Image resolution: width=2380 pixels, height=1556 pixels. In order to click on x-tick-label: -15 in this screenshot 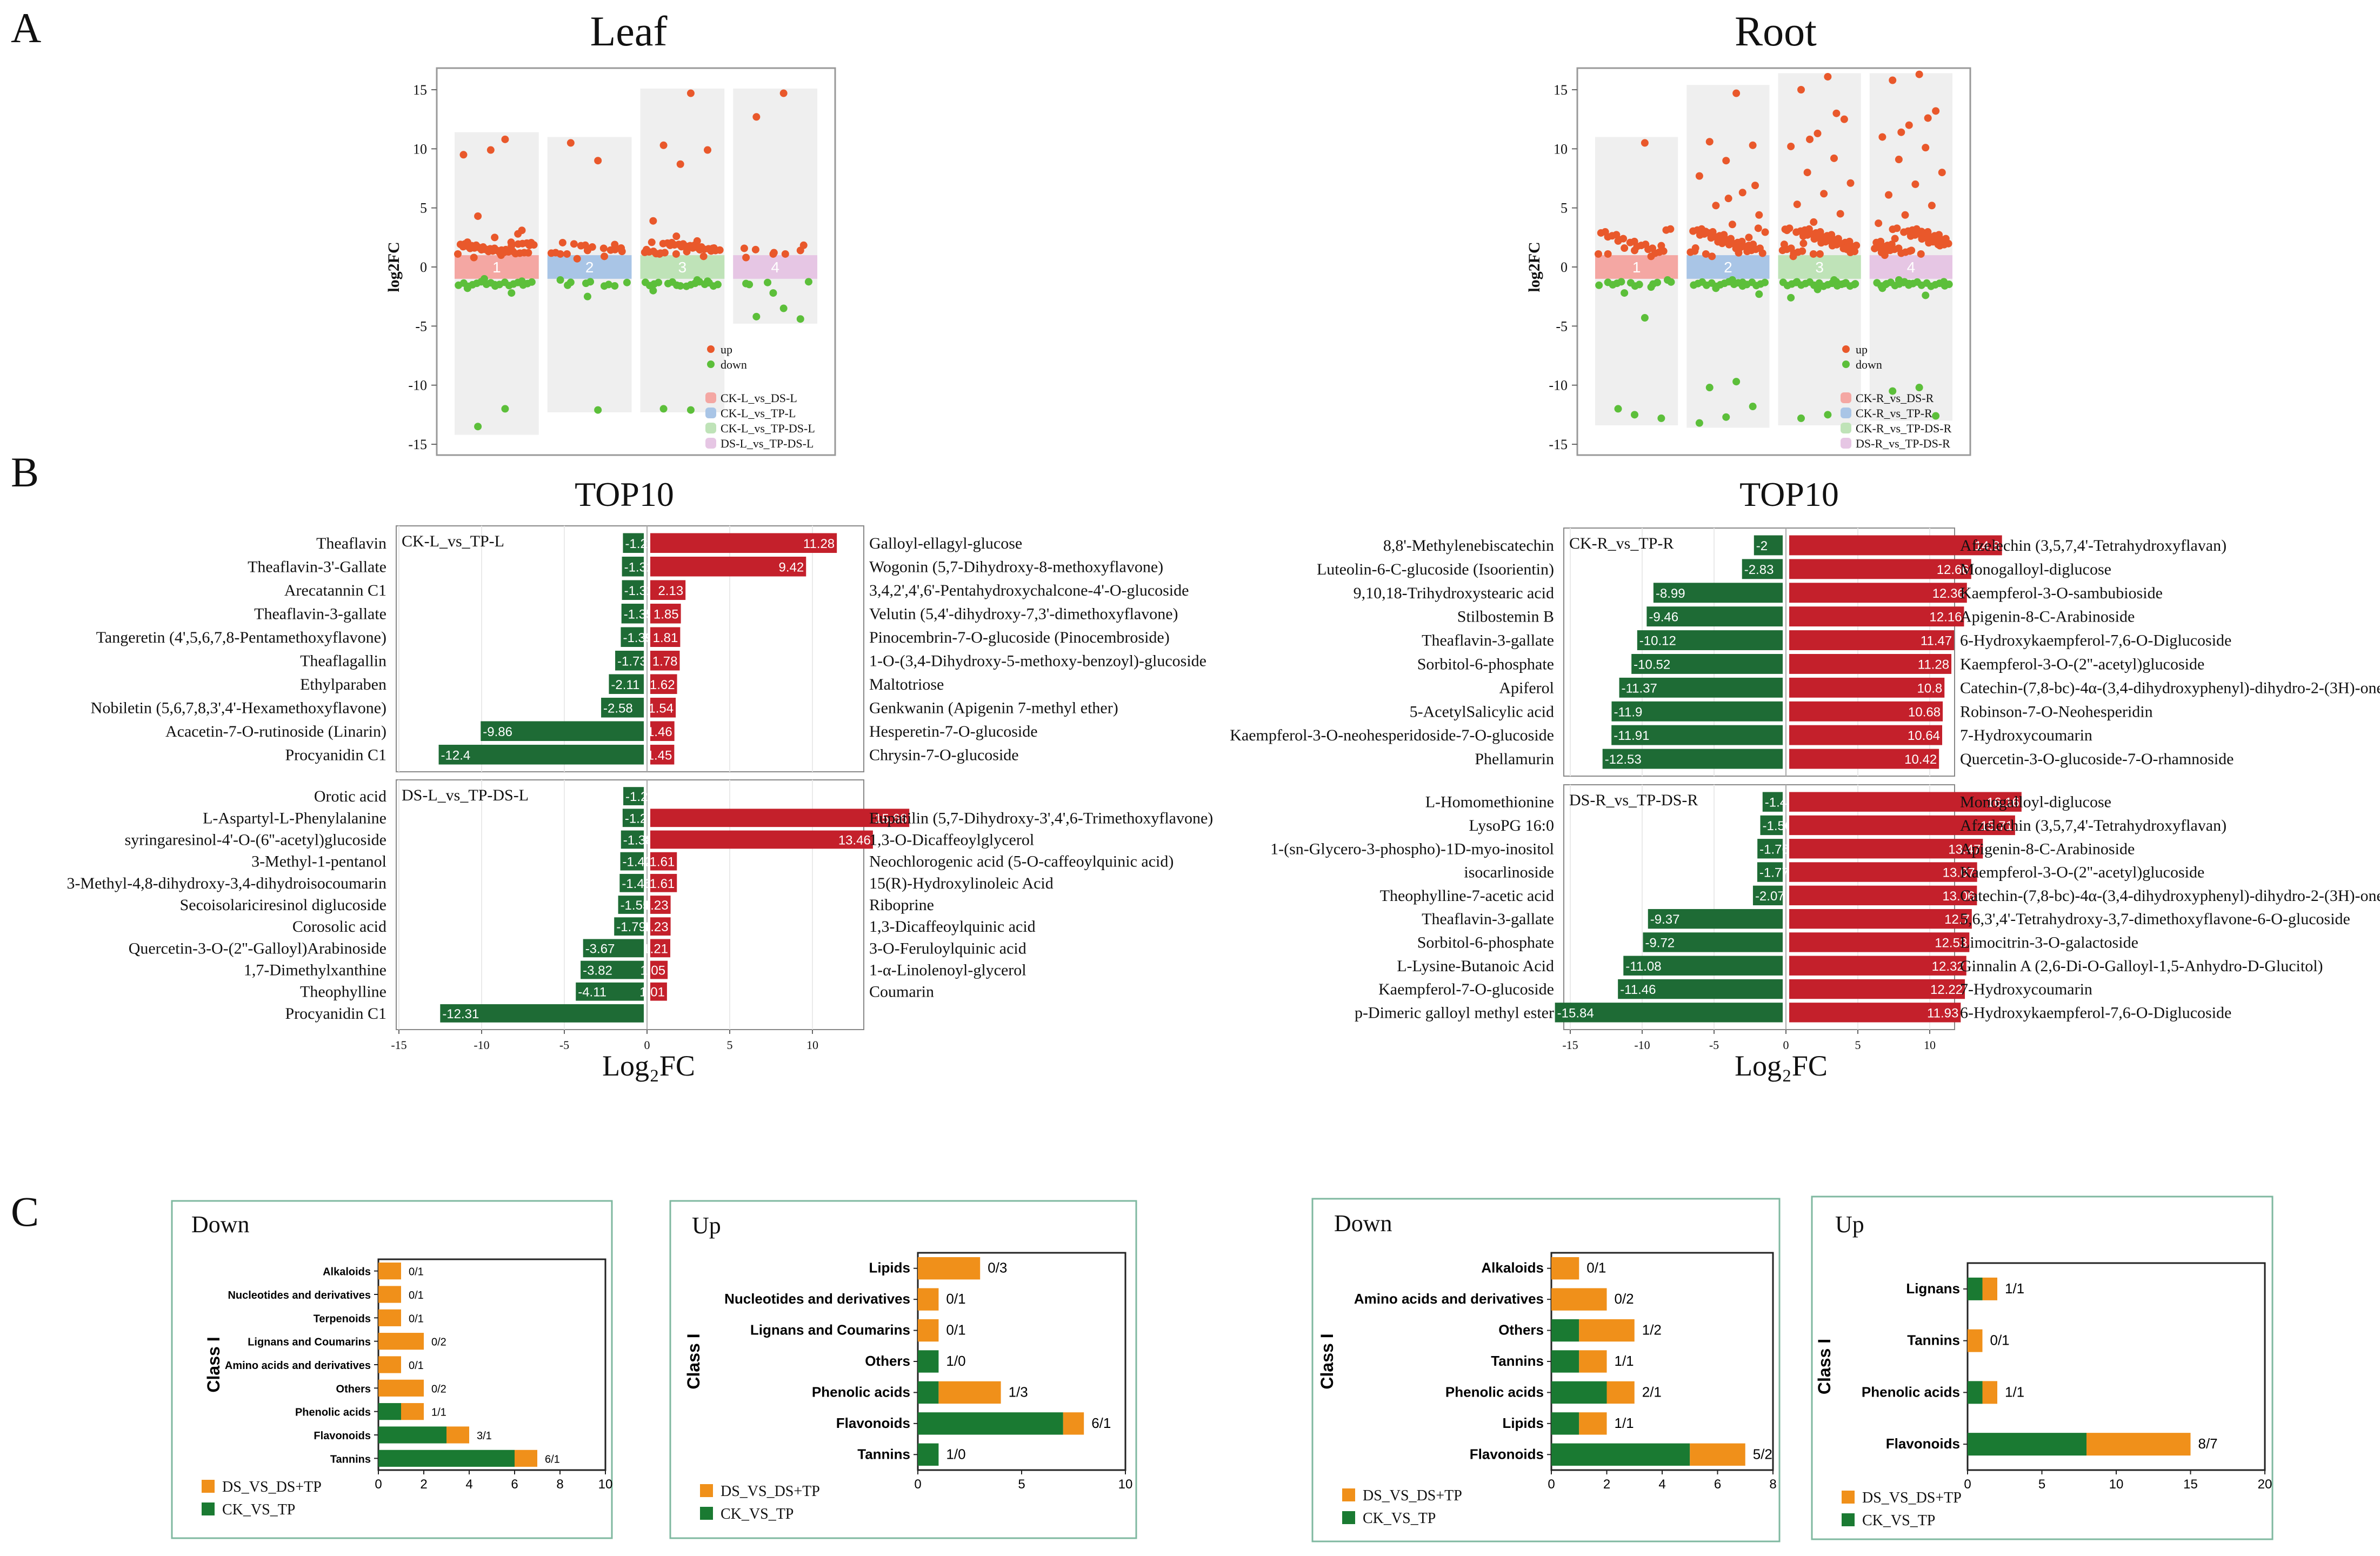, I will do `click(399, 1045)`.